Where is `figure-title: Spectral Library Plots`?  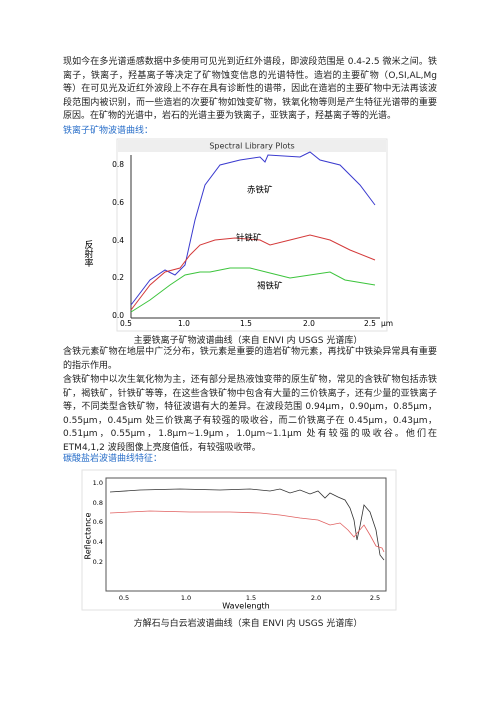 figure-title: Spectral Library Plots is located at coordinates (251, 146).